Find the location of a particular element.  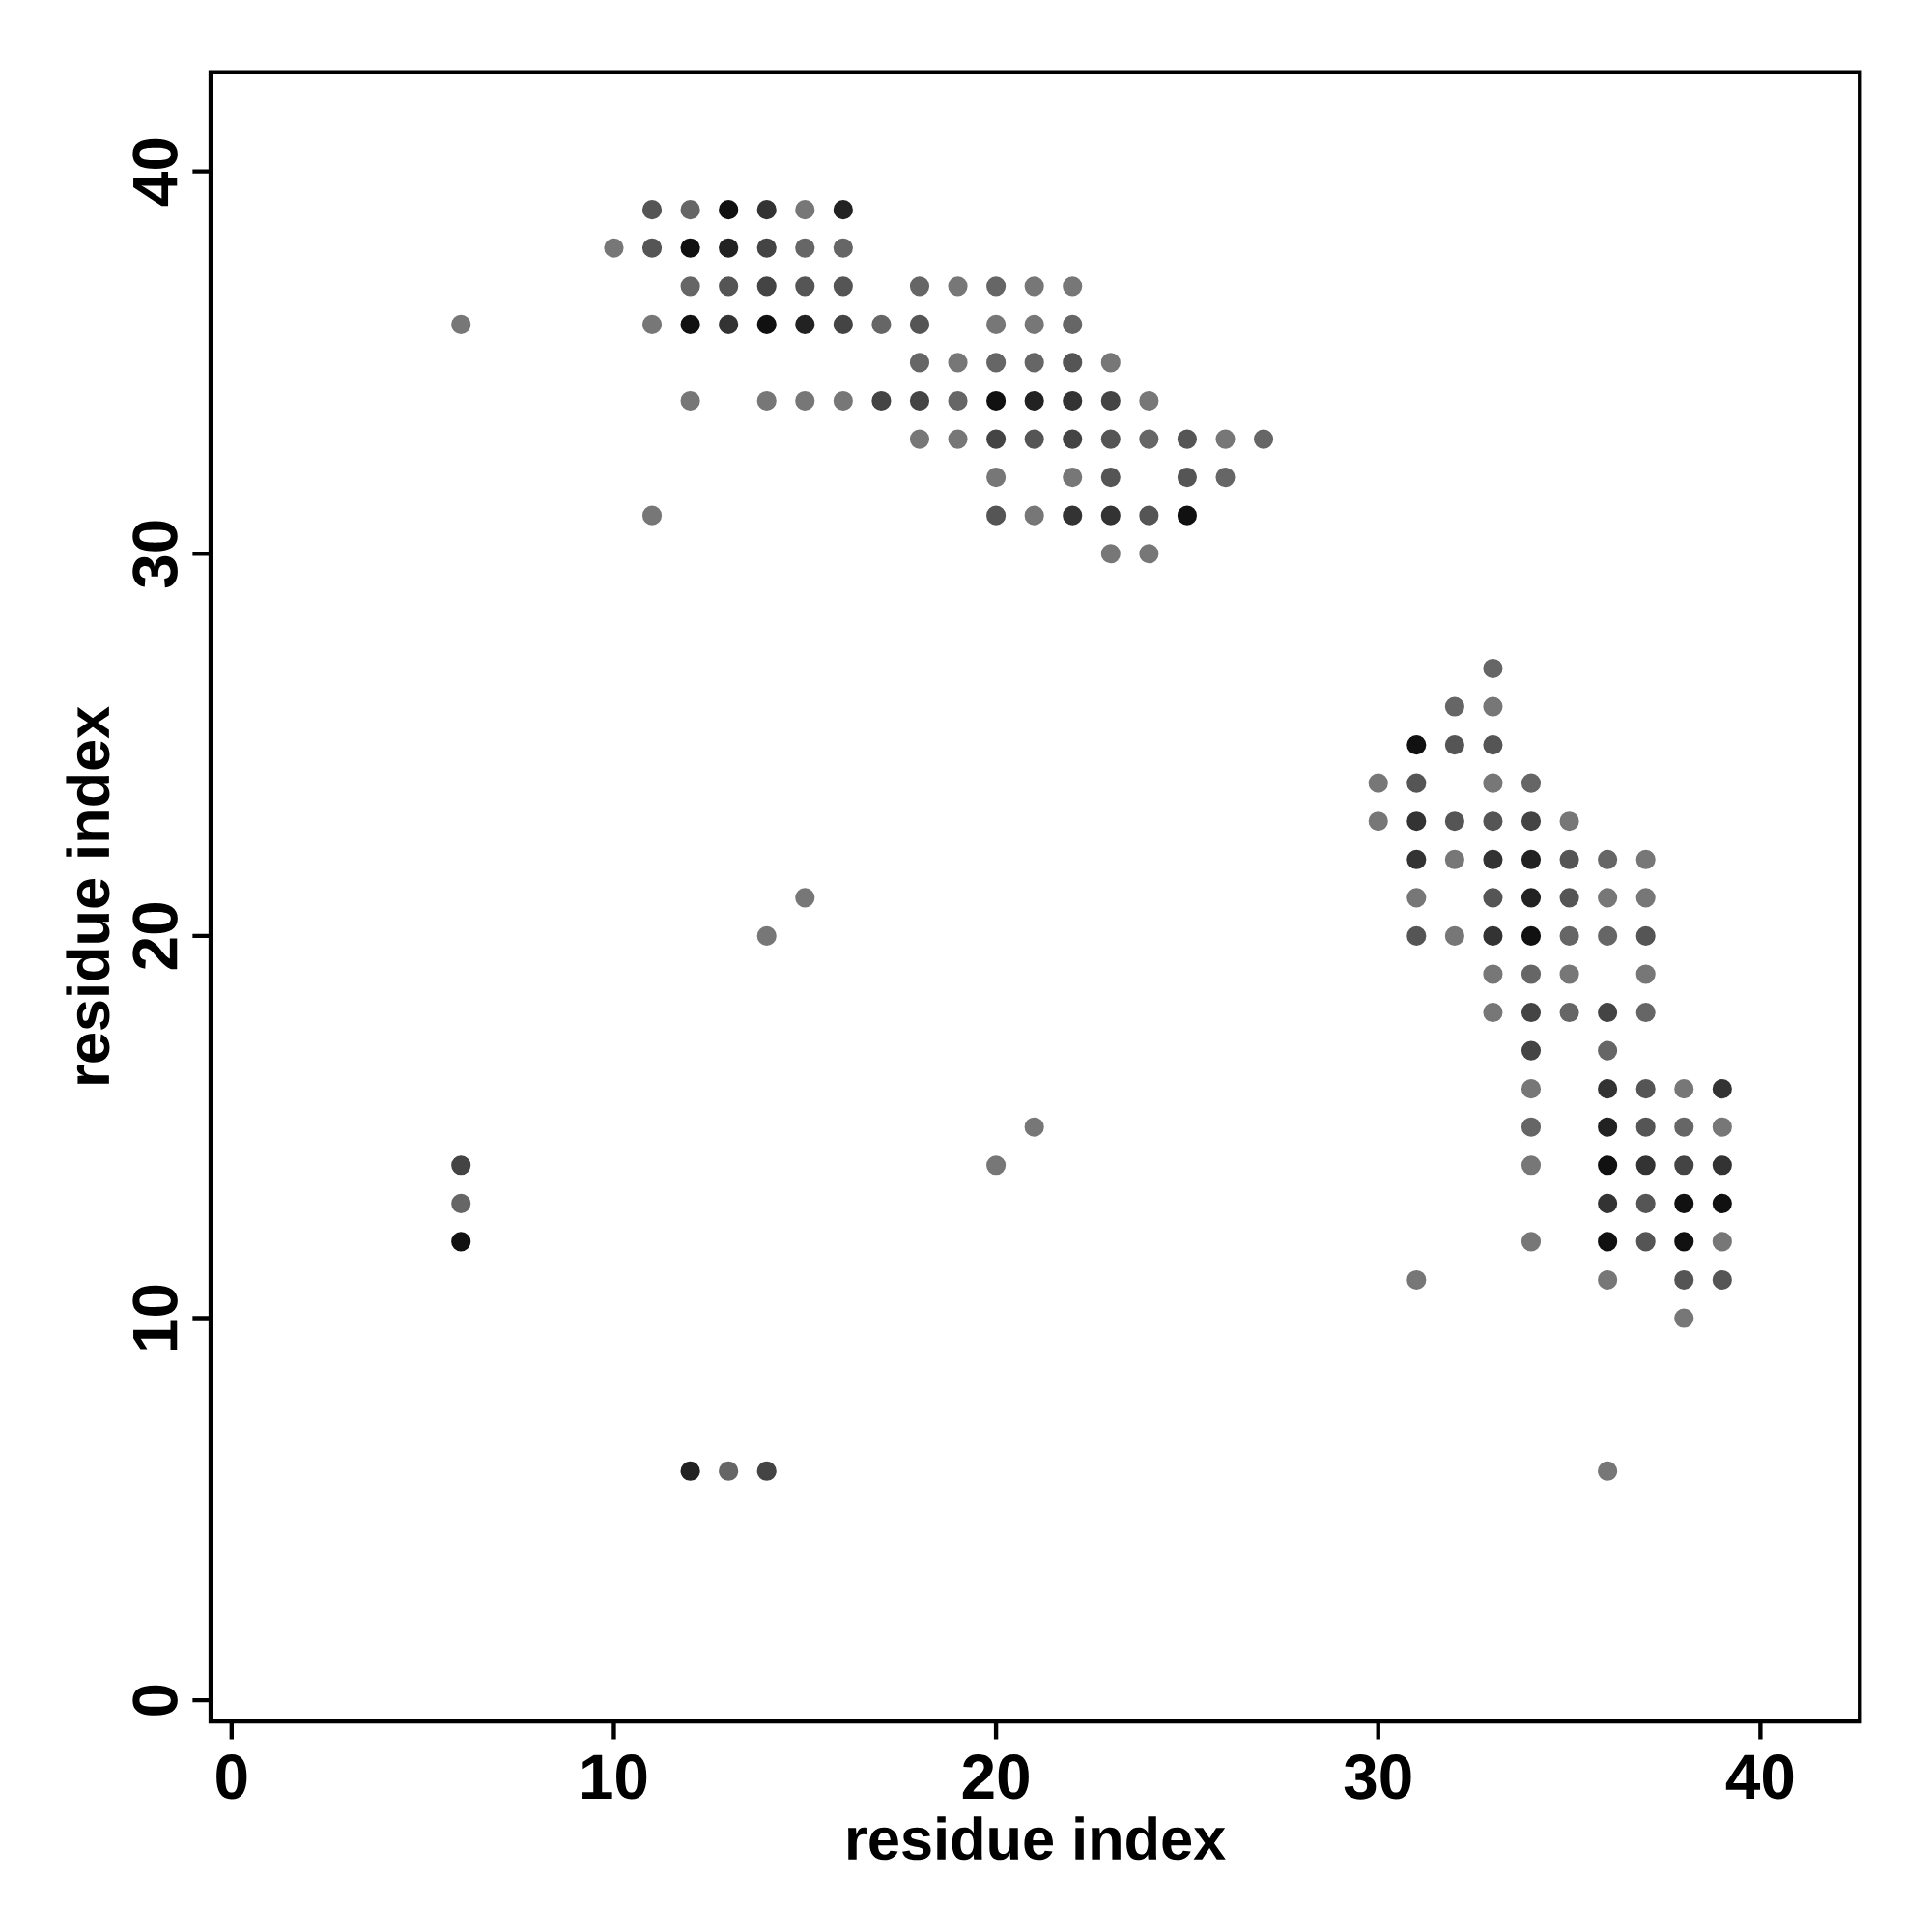

y-tick-label: 0 is located at coordinates (155, 1700).